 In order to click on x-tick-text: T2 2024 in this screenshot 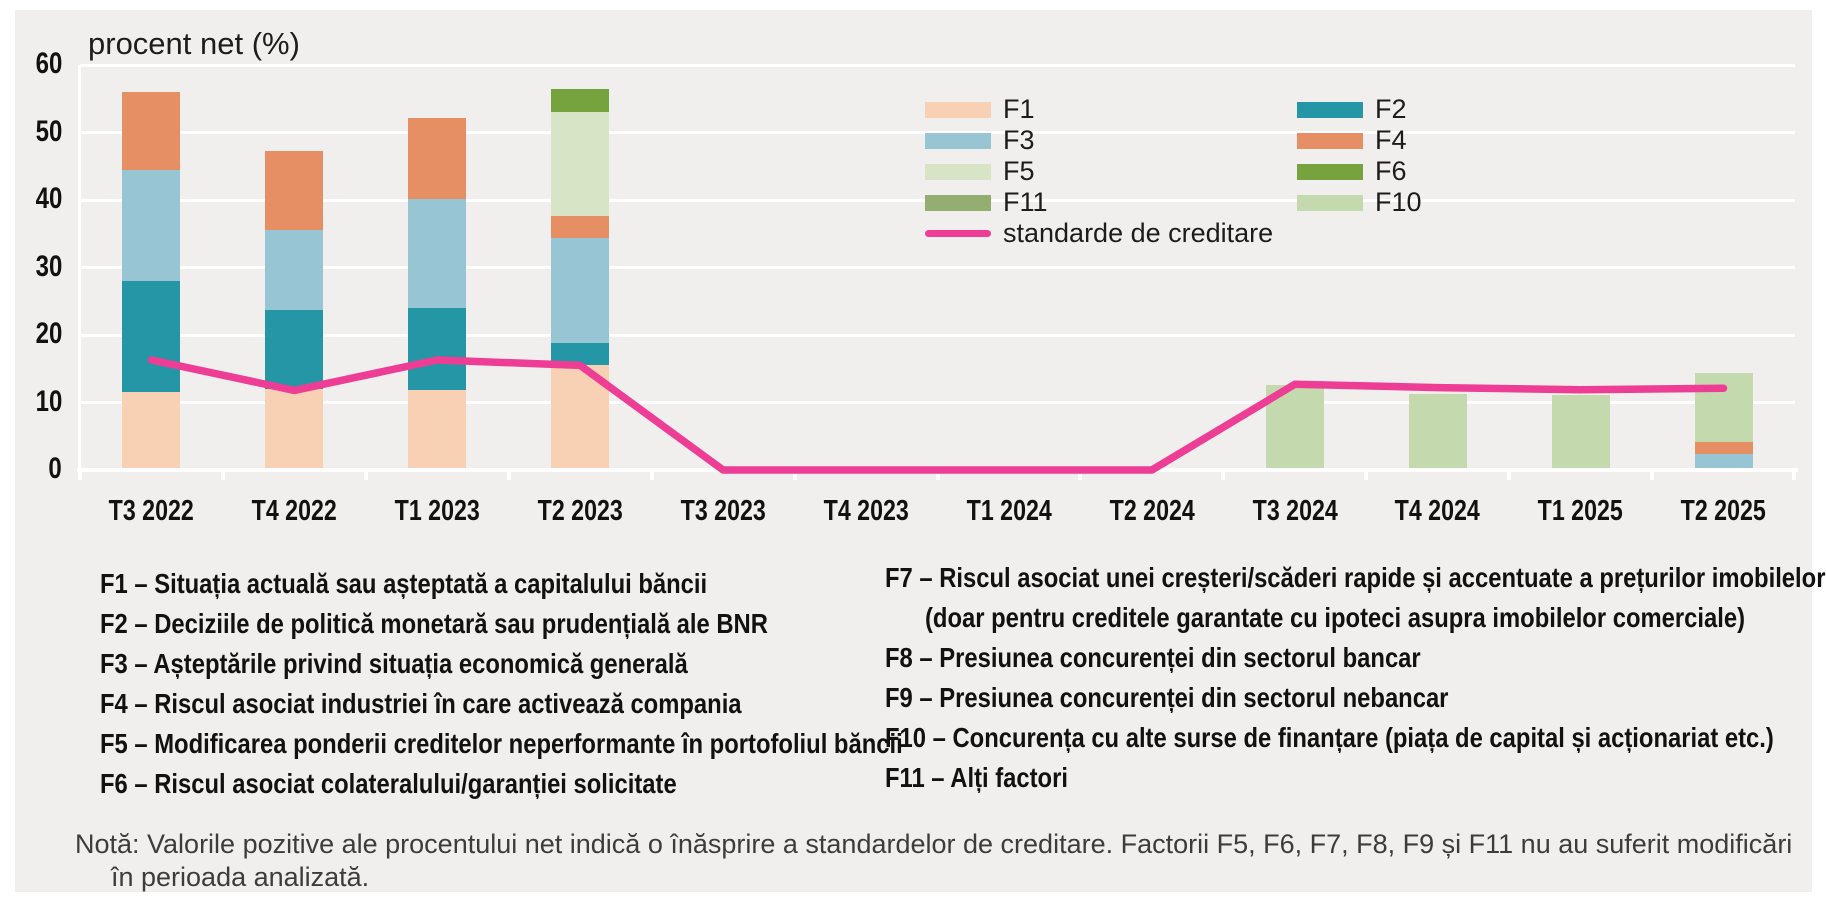, I will do `click(1152, 511)`.